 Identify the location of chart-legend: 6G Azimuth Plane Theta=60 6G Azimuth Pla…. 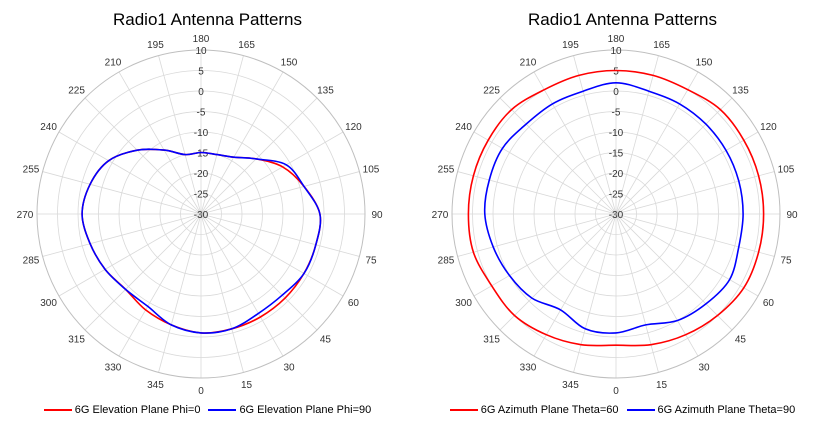
(622, 410).